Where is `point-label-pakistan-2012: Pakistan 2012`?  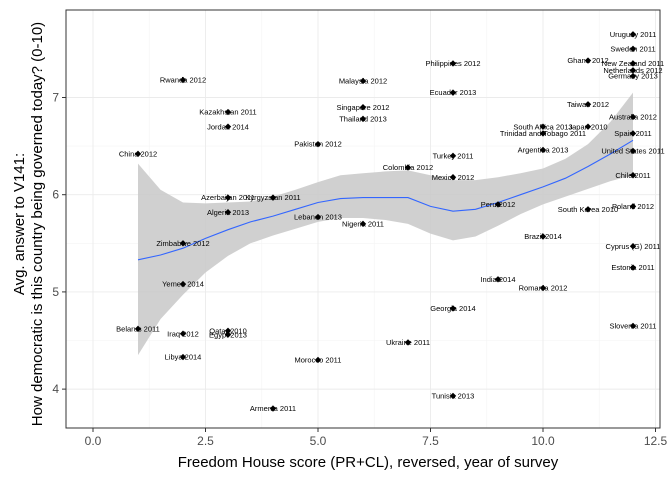
point-label-pakistan-2012: Pakistan 2012 is located at coordinates (318, 144).